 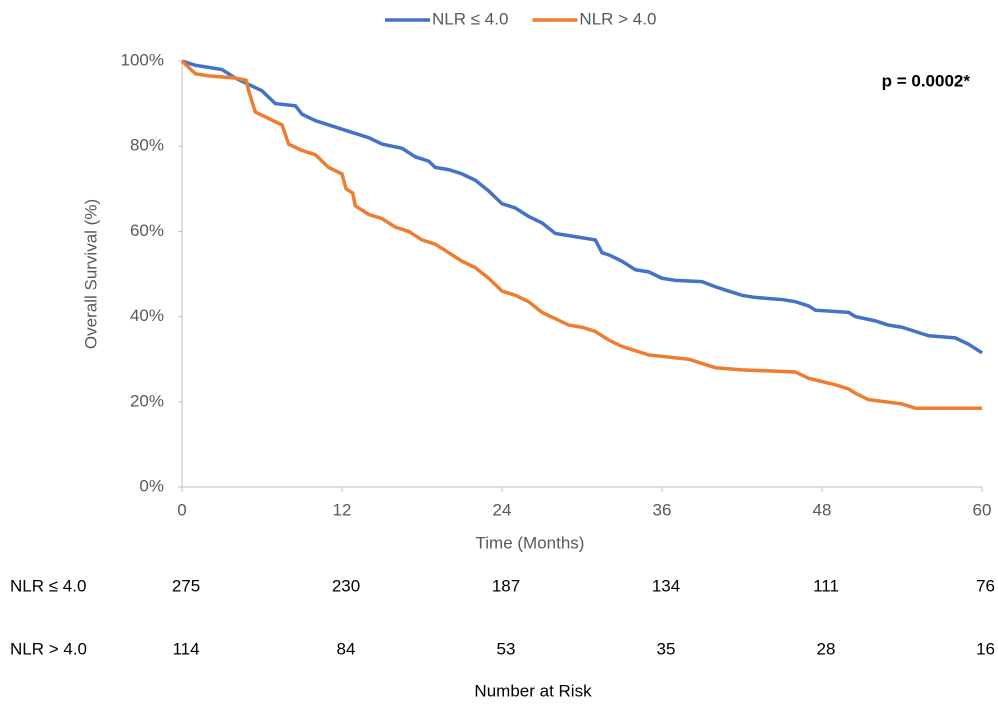 What do you see at coordinates (533, 690) in the screenshot?
I see `risk-table-title: Number at Risk` at bounding box center [533, 690].